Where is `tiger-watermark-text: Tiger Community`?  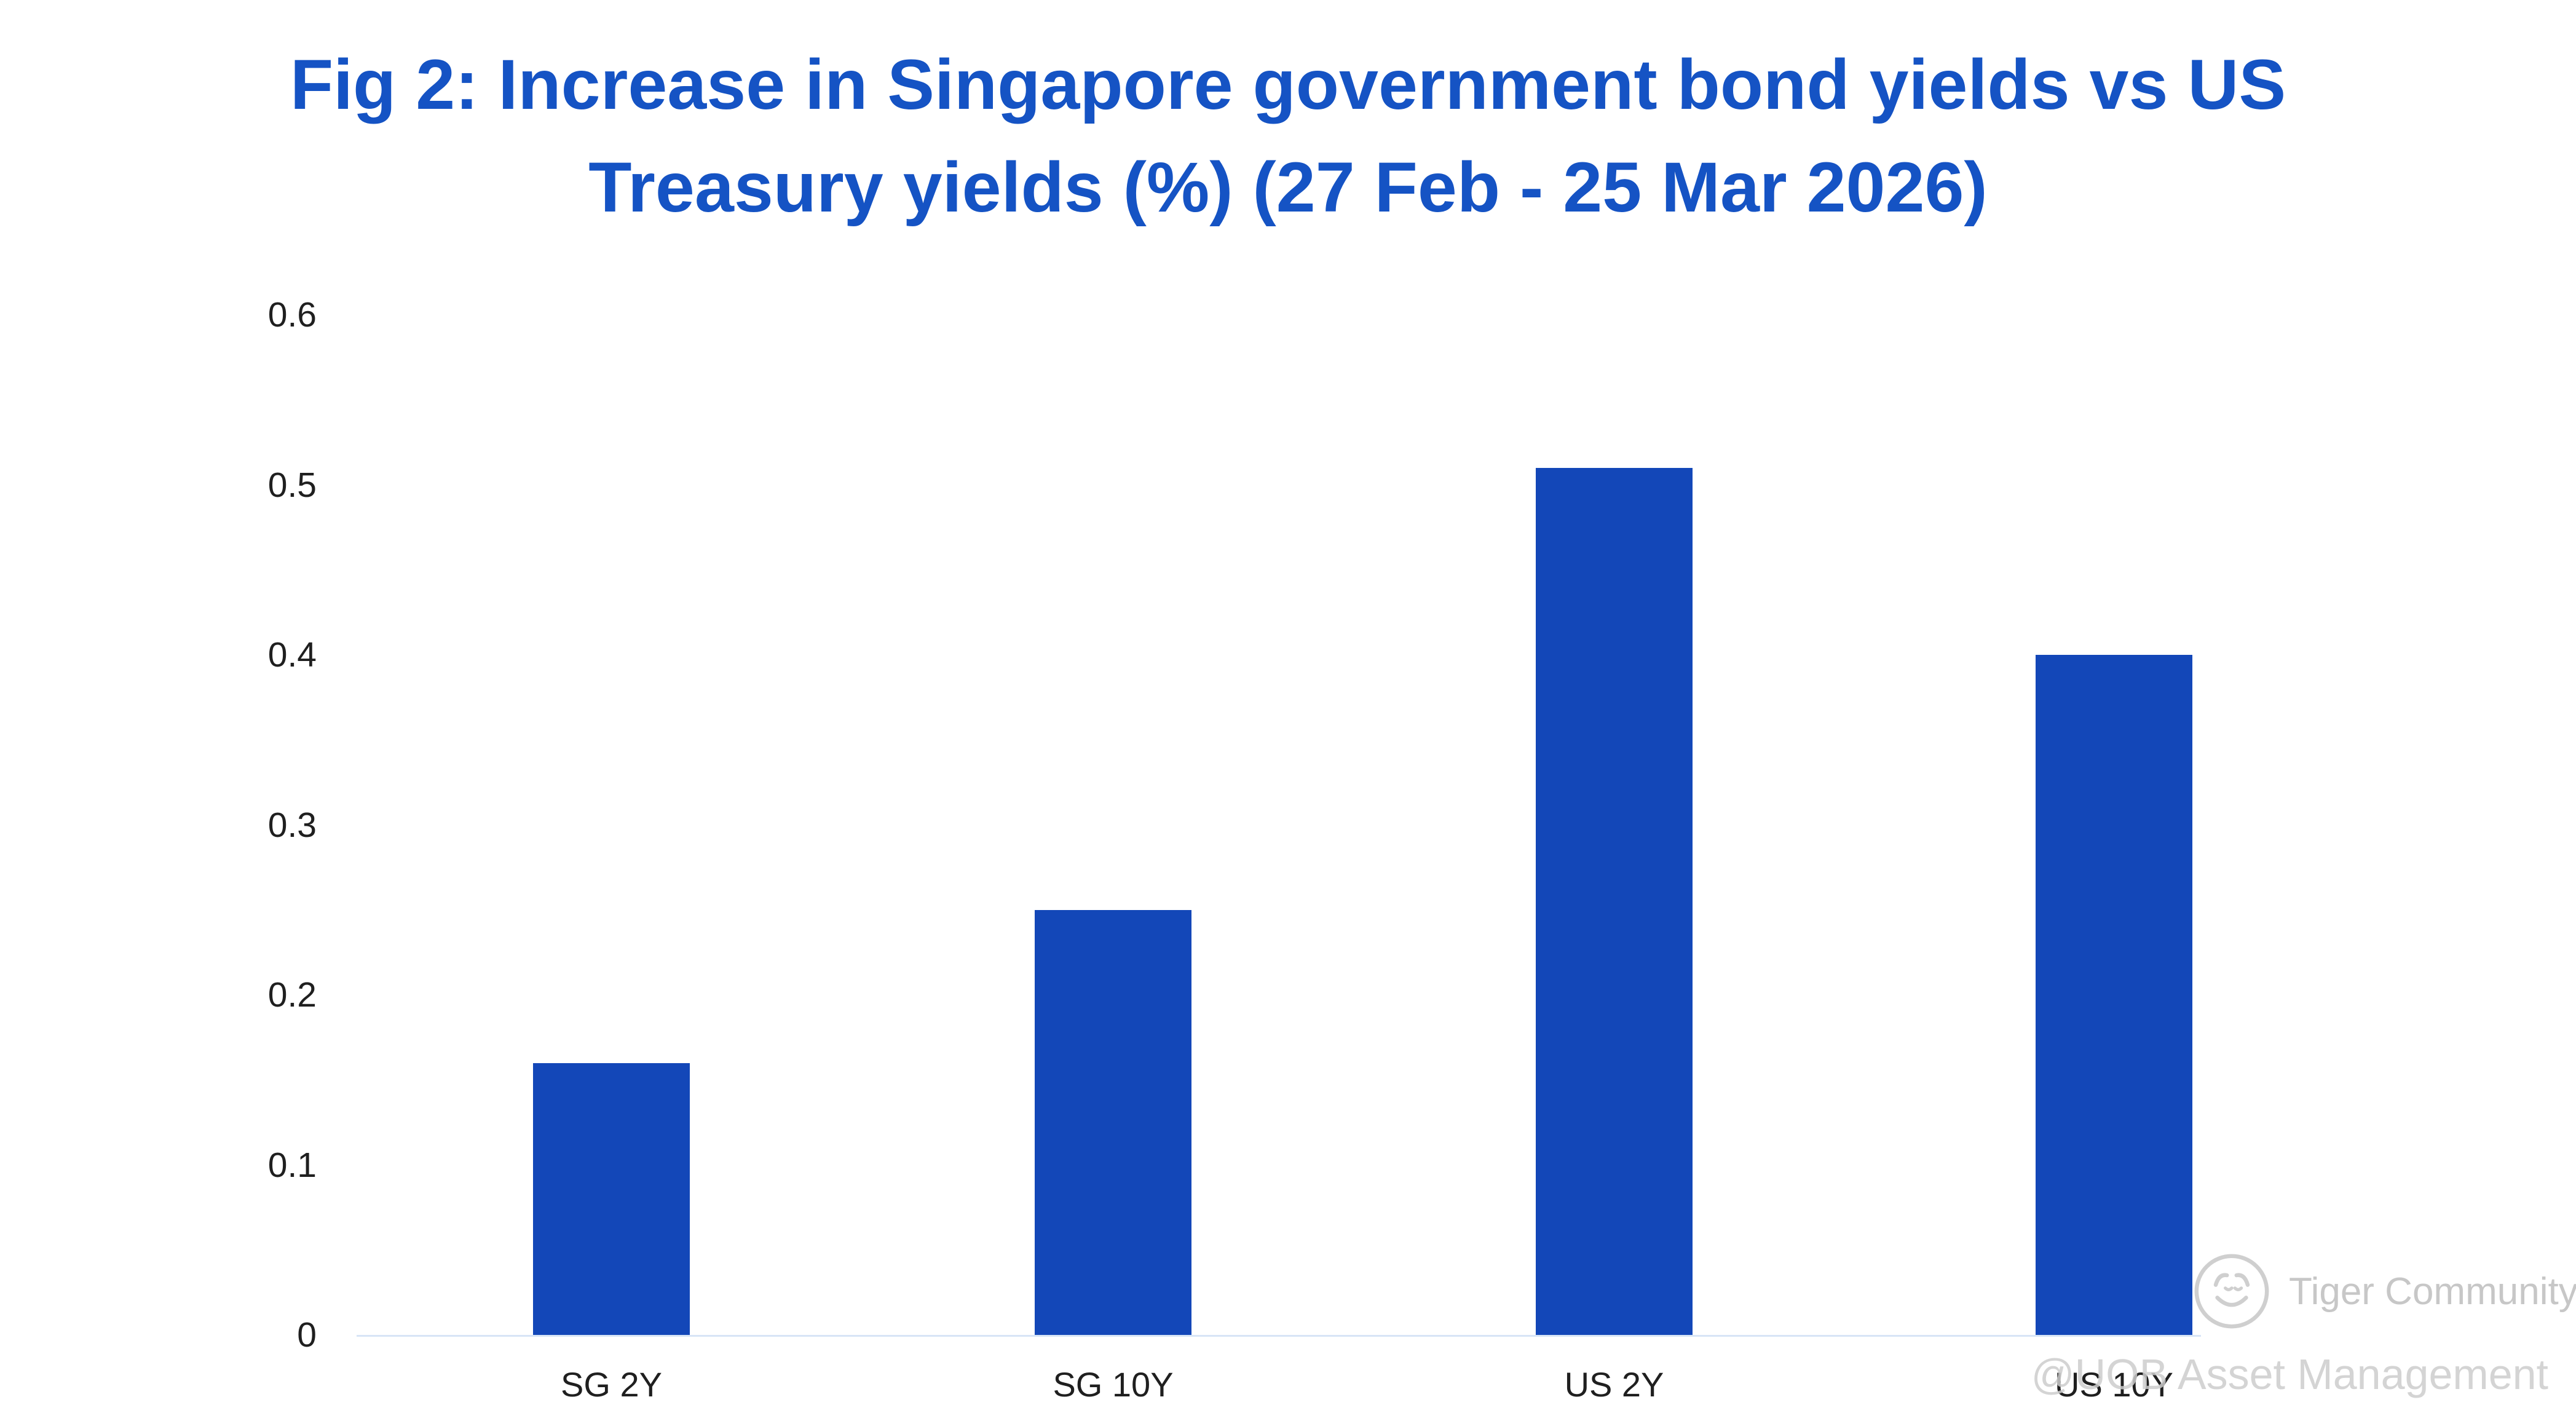
tiger-watermark-text: Tiger Community is located at coordinates (2432, 1291).